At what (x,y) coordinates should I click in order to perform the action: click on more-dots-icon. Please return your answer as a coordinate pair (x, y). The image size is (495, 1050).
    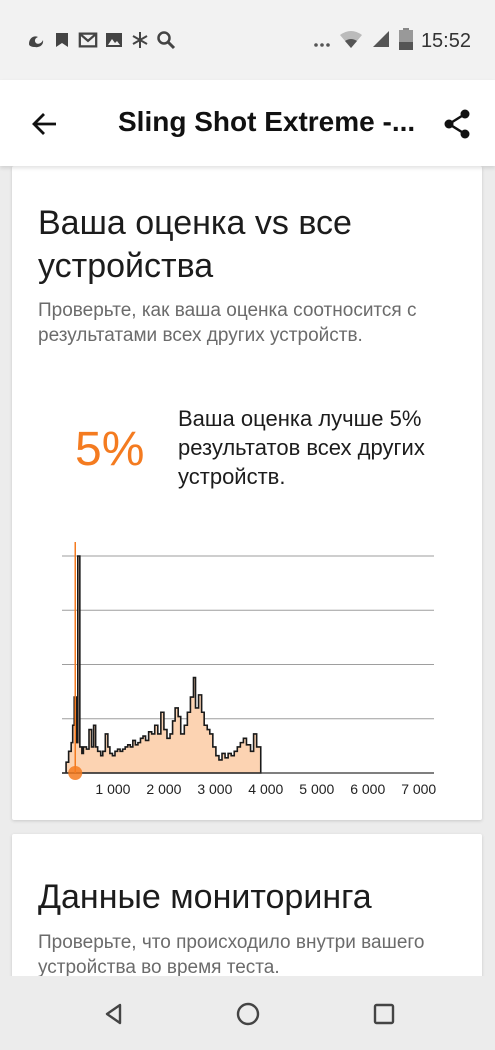
    Looking at the image, I should click on (322, 41).